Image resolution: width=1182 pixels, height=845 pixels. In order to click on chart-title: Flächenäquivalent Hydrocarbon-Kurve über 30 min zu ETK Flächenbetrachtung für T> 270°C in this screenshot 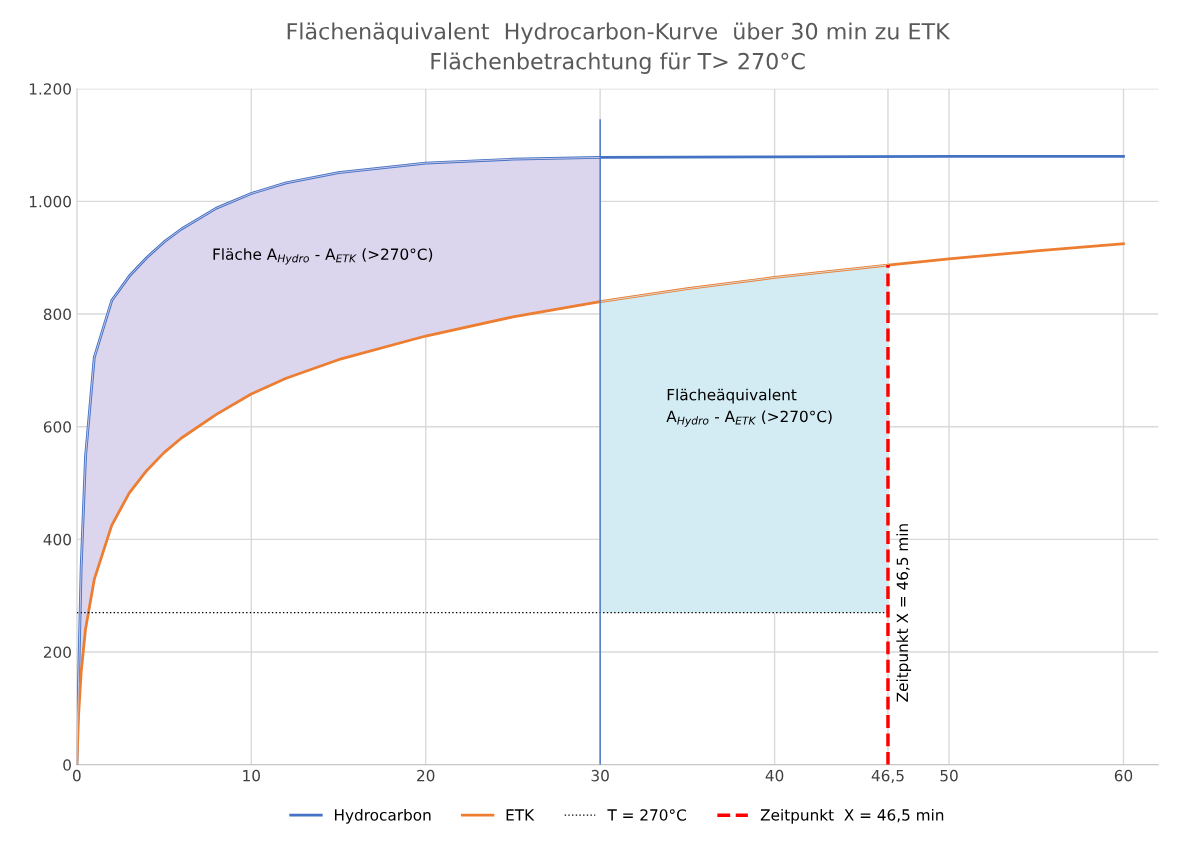, I will do `click(619, 48)`.